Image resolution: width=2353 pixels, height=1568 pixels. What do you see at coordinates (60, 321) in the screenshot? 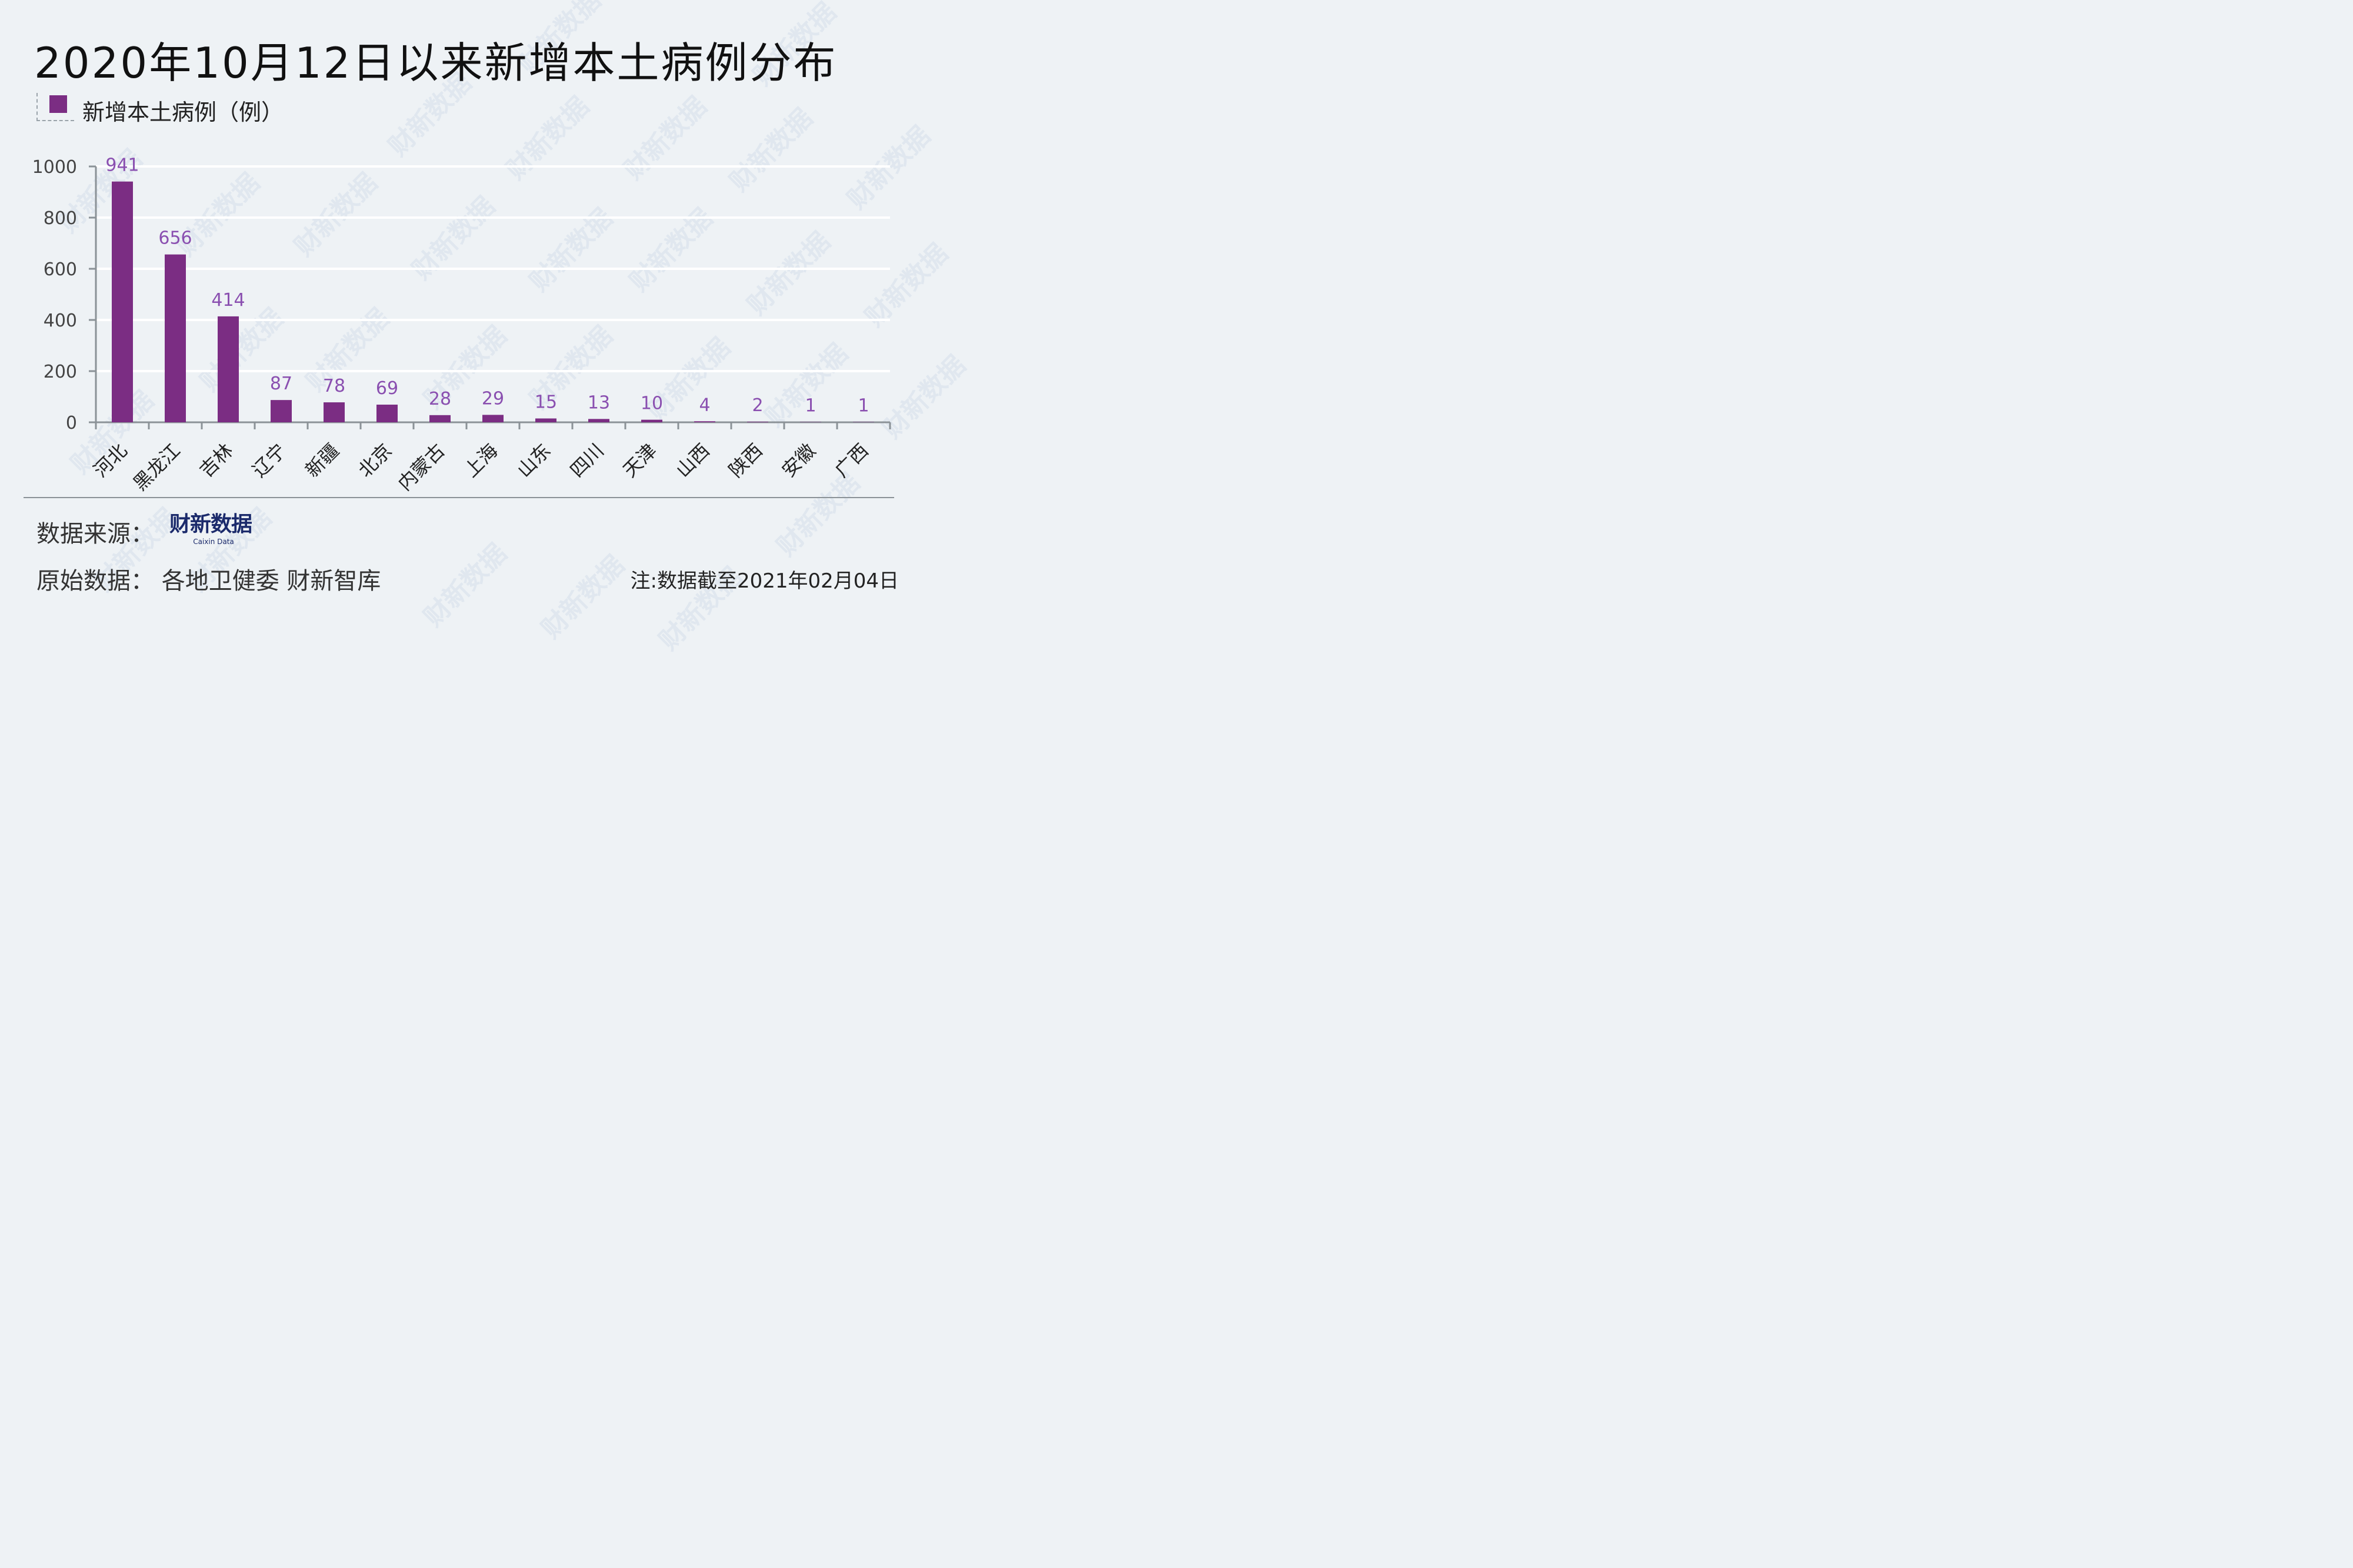
I see `y-tick-label: 400` at bounding box center [60, 321].